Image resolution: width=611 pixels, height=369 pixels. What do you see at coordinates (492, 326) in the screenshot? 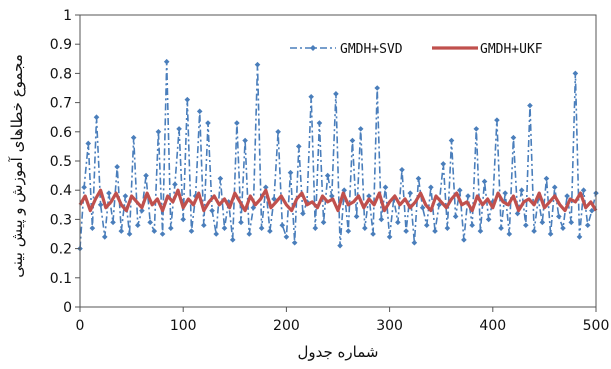
I see `x-tick-label: 400` at bounding box center [492, 326].